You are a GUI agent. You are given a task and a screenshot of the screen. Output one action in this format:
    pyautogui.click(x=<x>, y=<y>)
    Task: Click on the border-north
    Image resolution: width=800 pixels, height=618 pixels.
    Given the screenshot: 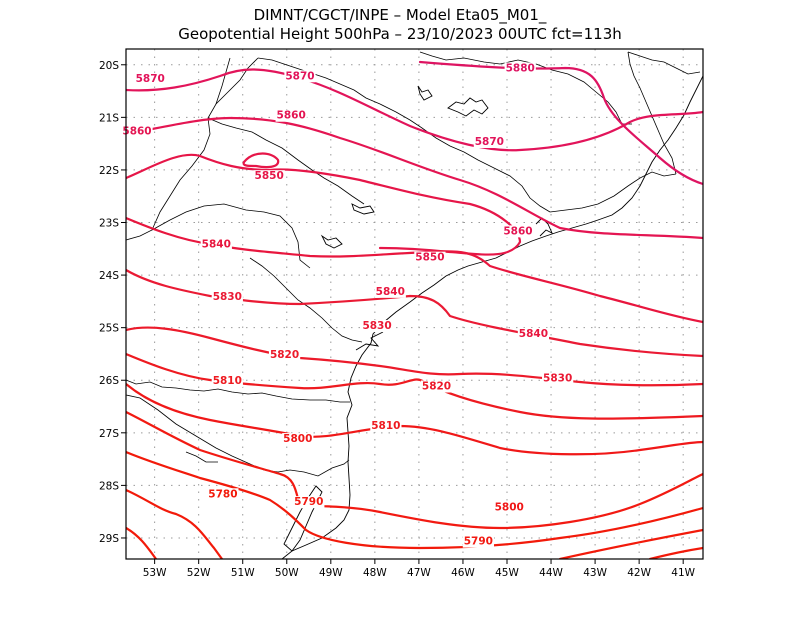 What is the action you would take?
    pyautogui.click(x=525, y=88)
    